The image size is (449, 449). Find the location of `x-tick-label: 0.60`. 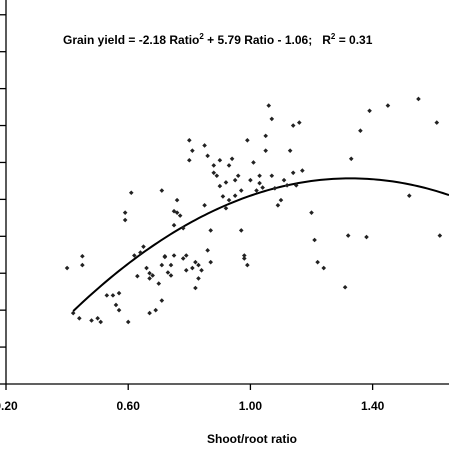

x-tick-label: 0.60 is located at coordinates (129, 406).